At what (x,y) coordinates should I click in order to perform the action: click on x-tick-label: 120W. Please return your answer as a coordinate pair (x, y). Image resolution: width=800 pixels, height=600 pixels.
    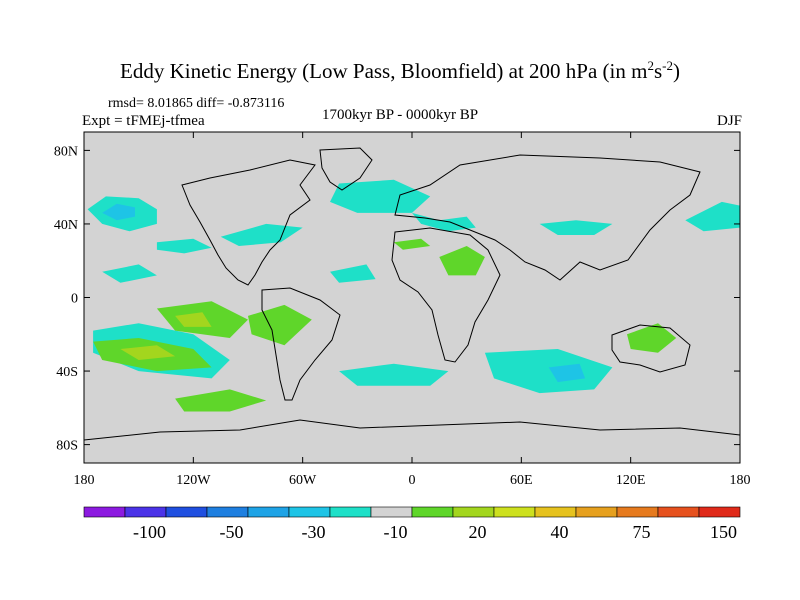
    Looking at the image, I should click on (193, 480).